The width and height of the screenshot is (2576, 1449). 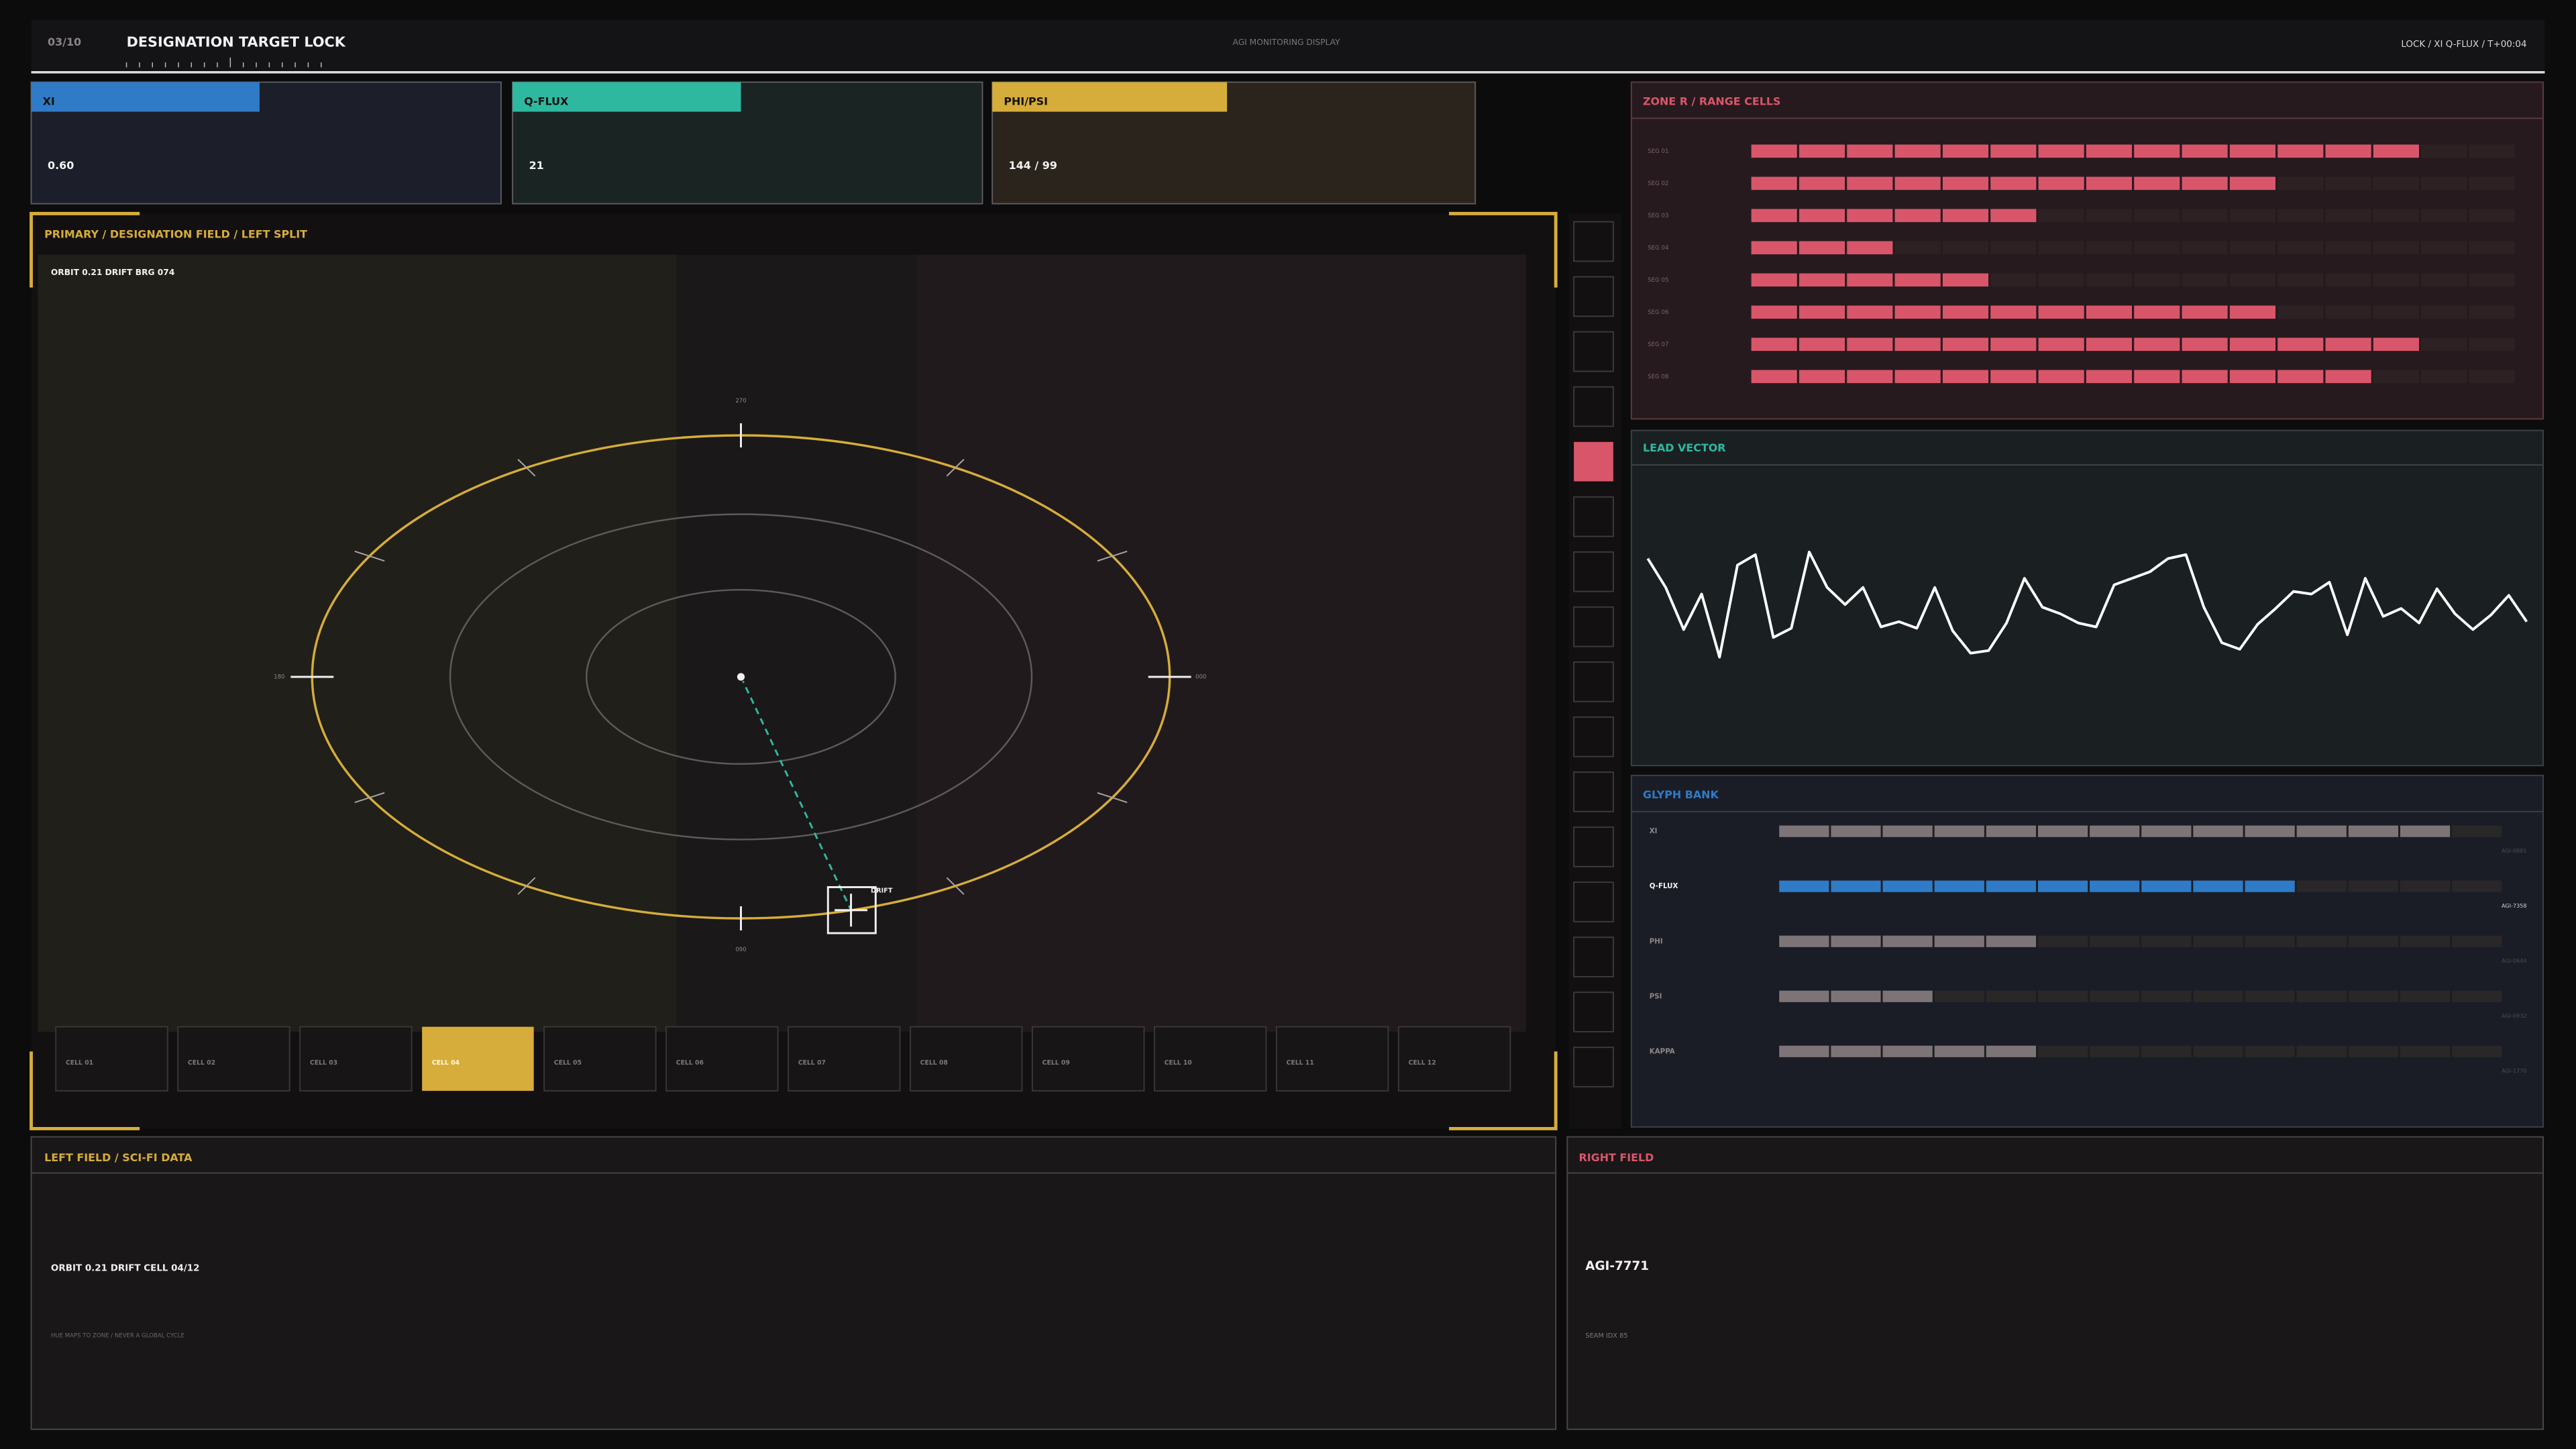 What do you see at coordinates (125, 1269) in the screenshot?
I see `left-field-readout: ORBIT 0.21 DRIFT CELL 04/12` at bounding box center [125, 1269].